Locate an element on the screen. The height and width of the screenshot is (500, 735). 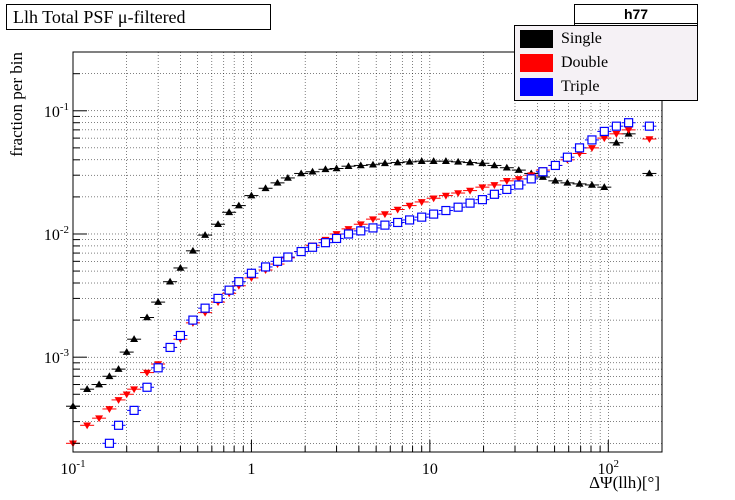
legend-item-double: Double is located at coordinates (564, 63).